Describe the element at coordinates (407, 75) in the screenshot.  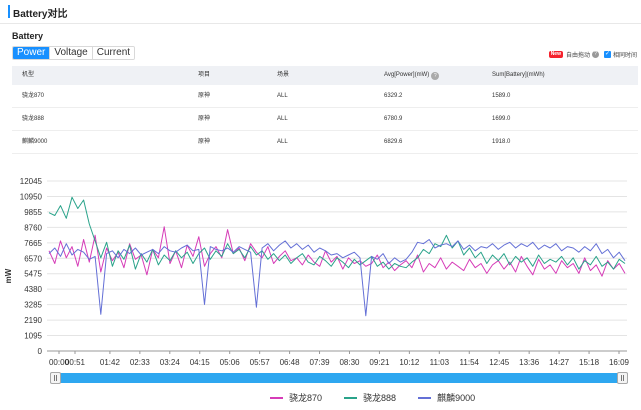
I see `header-avg-power-label: Avg[Power](mW)` at that location.